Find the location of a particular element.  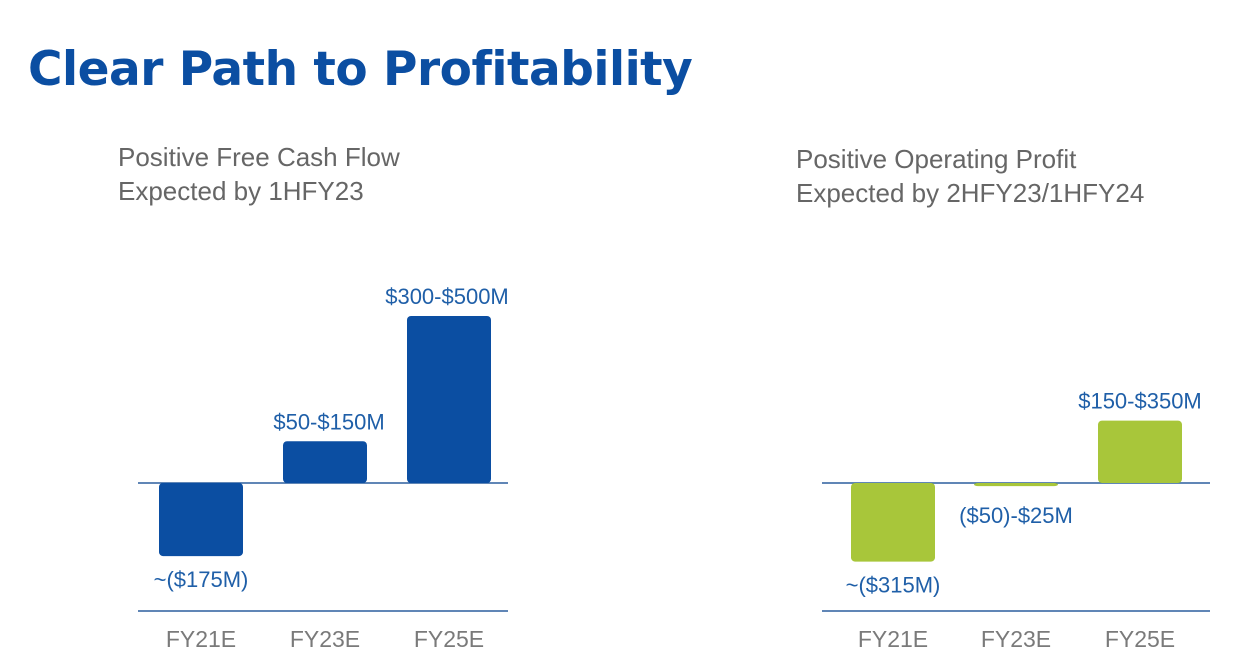

operating-profit-subtitle-line2: Expected by 2HFY23/1HFY24 is located at coordinates (970, 193).